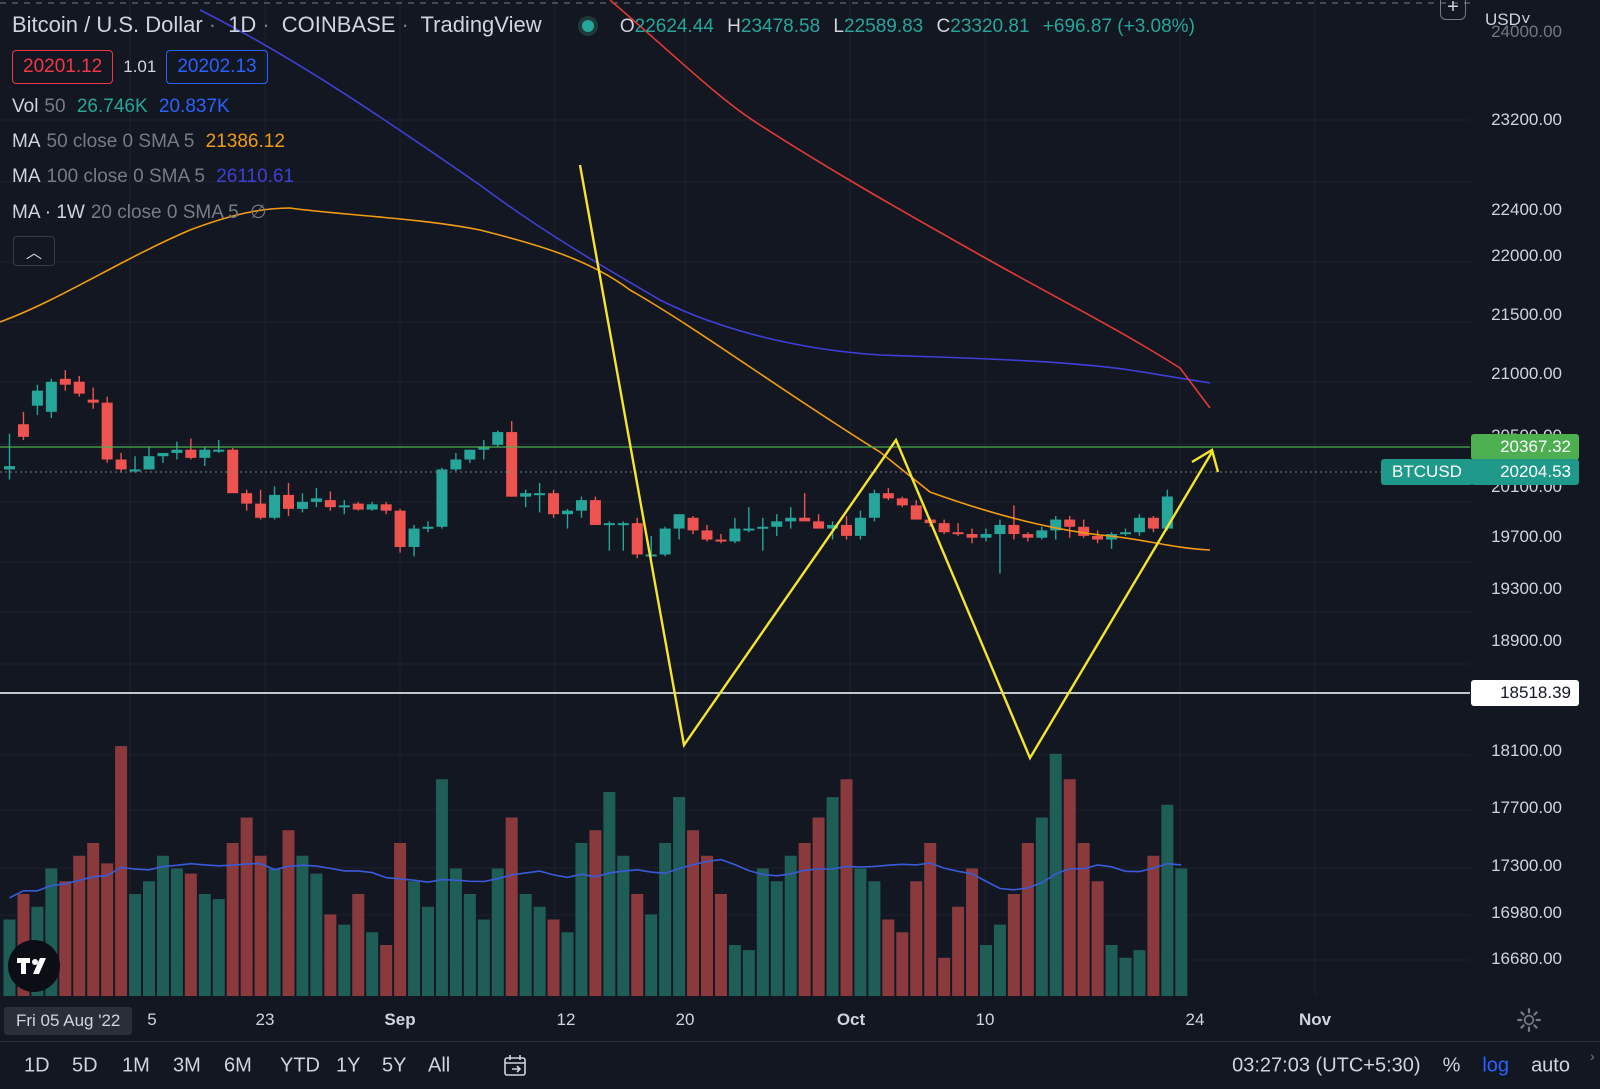 The width and height of the screenshot is (1600, 1089). I want to click on gear-icon, so click(1529, 1020).